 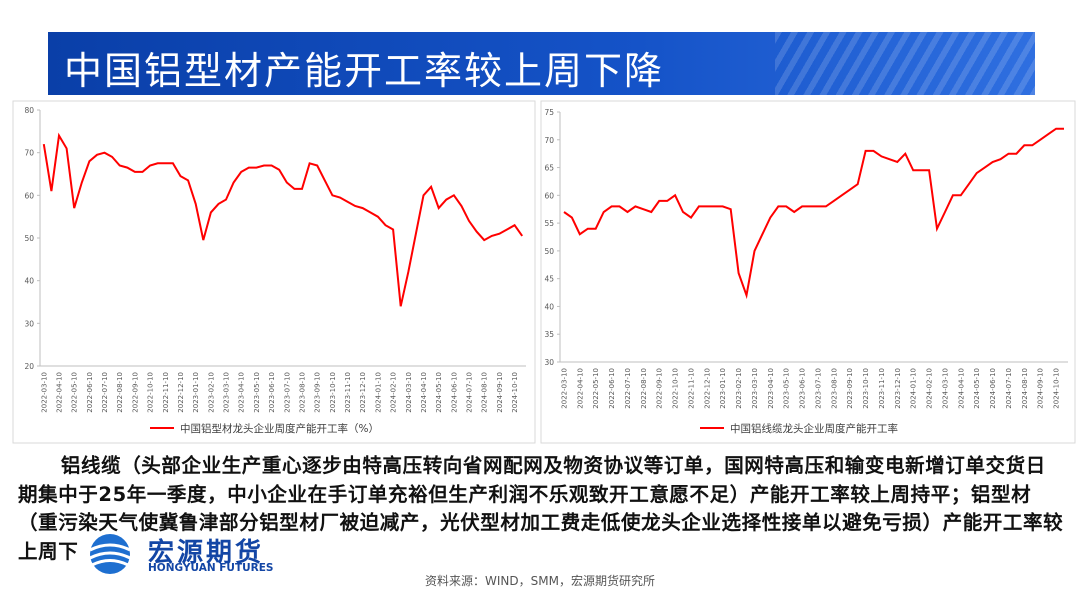 I want to click on y-tick-label: 65, so click(x=549, y=168).